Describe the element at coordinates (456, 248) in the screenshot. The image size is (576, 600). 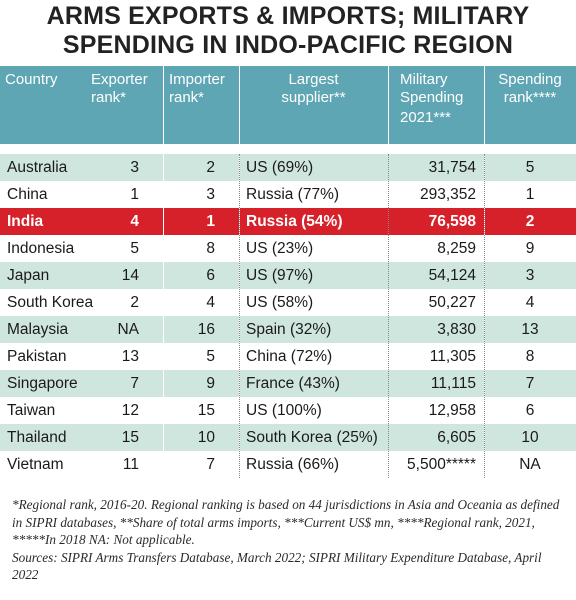
I see `cell-spending: 8,259` at that location.